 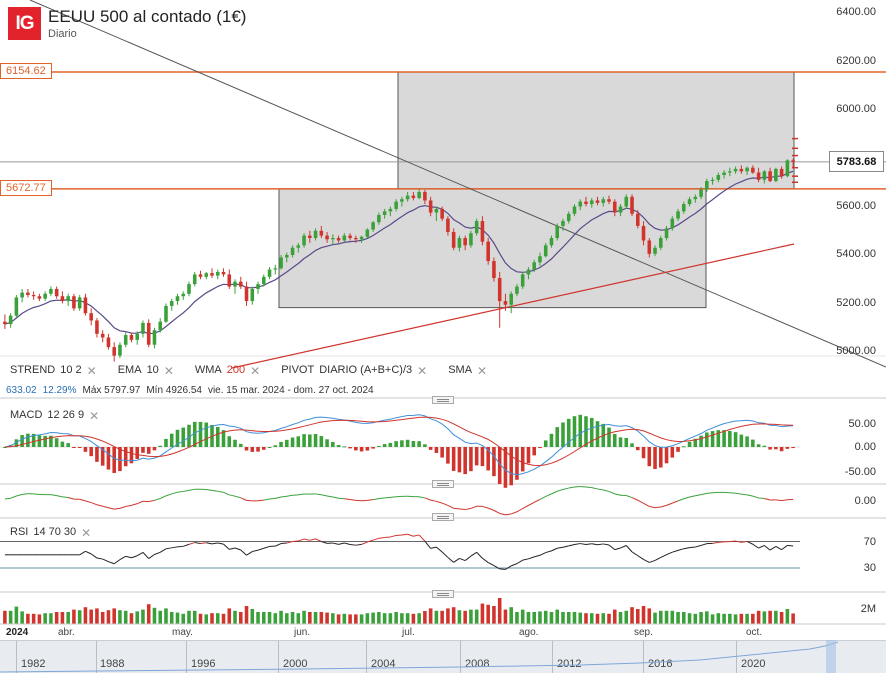 What do you see at coordinates (460, 370) in the screenshot?
I see `indicator-sma-label: SMA` at bounding box center [460, 370].